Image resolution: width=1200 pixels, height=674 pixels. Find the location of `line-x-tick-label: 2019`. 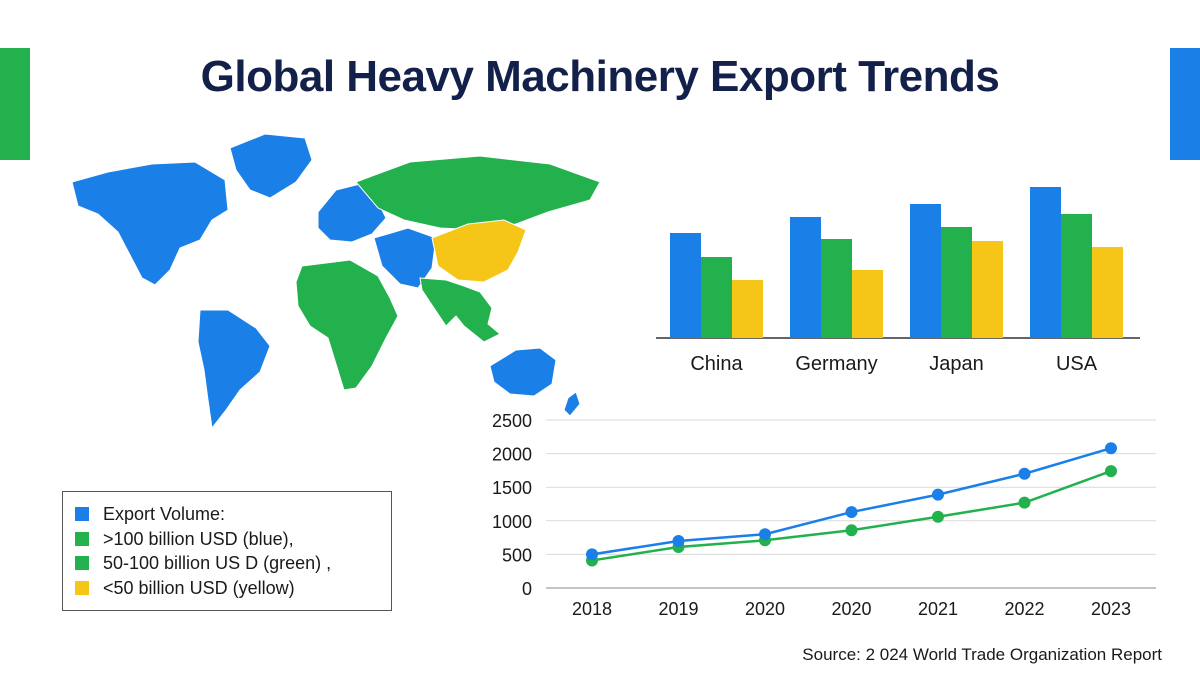

line-x-tick-label: 2019 is located at coordinates (678, 609).